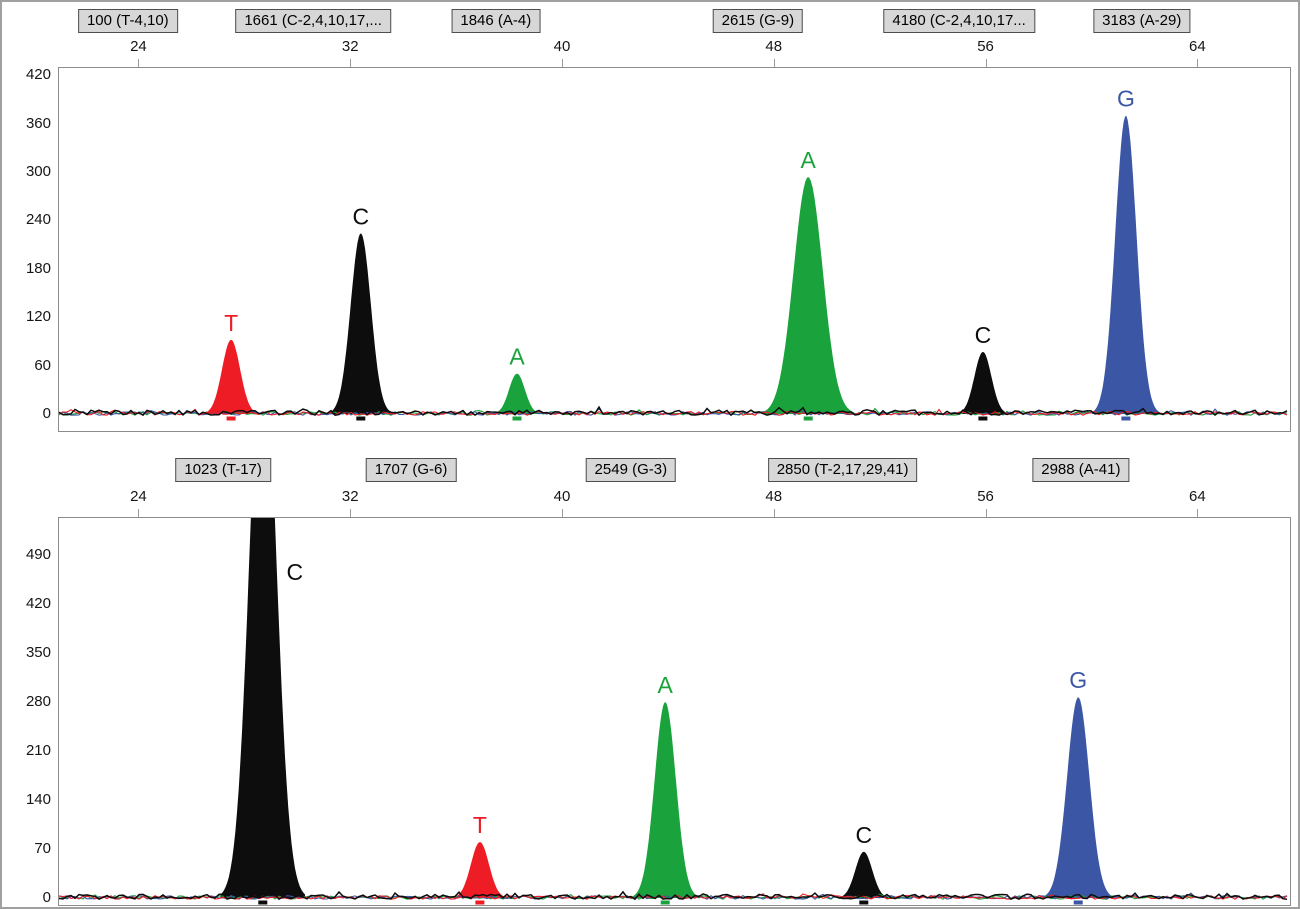 This screenshot has width=1300, height=909. What do you see at coordinates (38, 555) in the screenshot?
I see `y-tick-label: 490` at bounding box center [38, 555].